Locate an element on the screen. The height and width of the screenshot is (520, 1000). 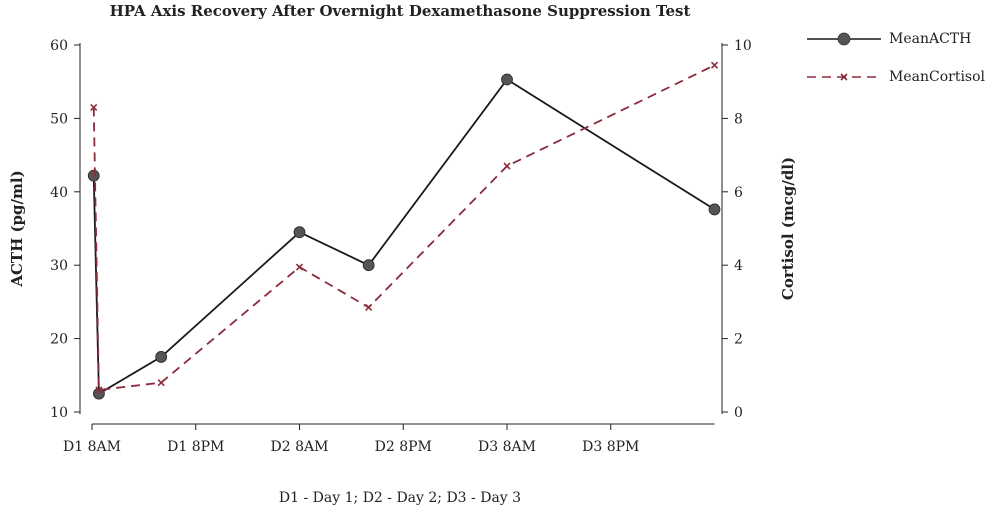
y-right-tick-label: 6 is located at coordinates (738, 193).